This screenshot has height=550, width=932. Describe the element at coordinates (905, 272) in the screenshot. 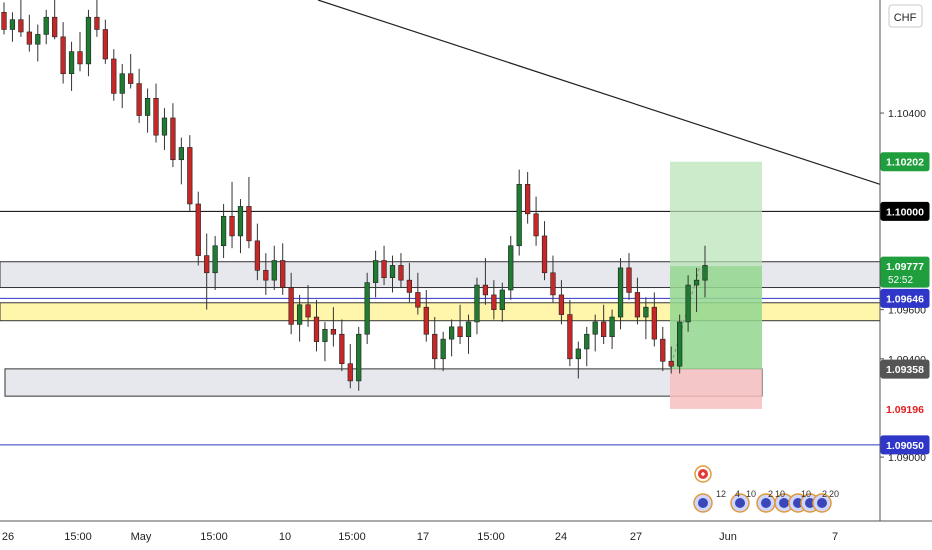

I see `price-tag-last-price: 1.09777 52:52` at that location.